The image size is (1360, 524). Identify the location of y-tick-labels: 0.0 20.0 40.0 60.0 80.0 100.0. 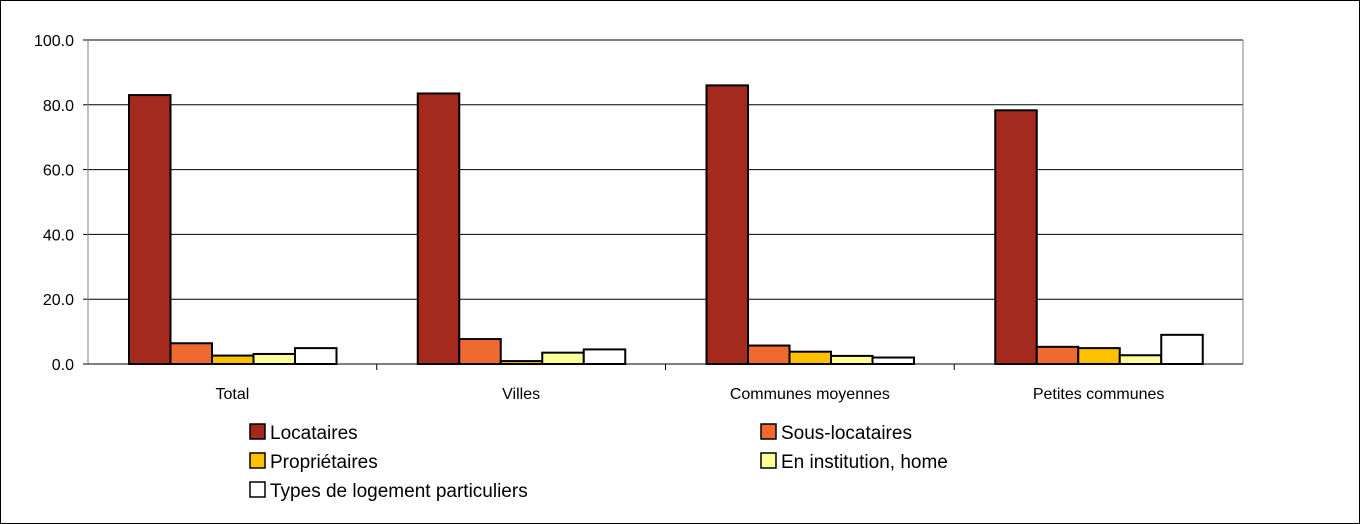
(54, 203).